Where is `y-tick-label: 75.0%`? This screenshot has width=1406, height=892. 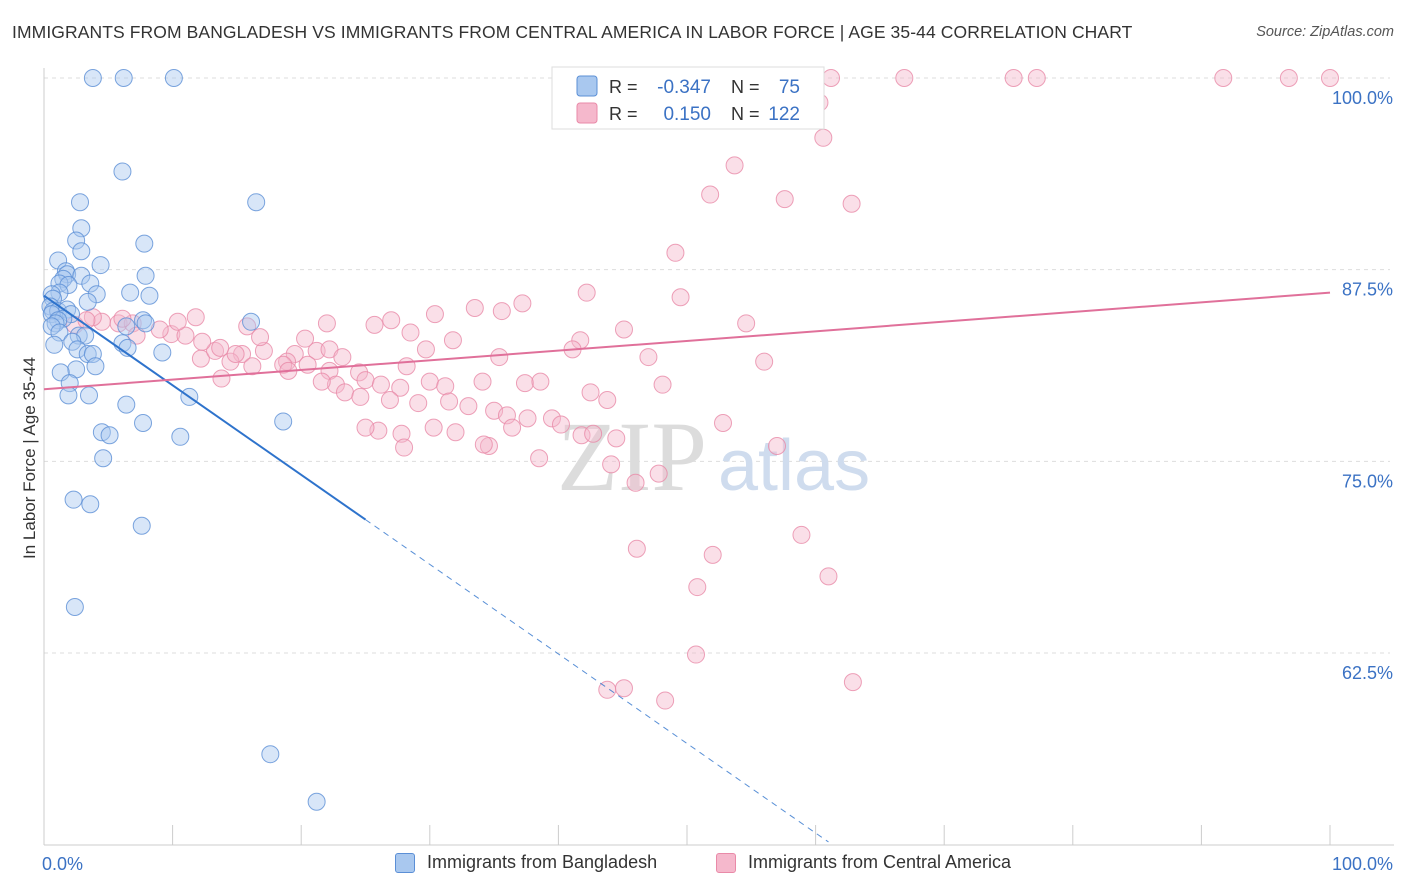 y-tick-label: 75.0% is located at coordinates (1367, 481).